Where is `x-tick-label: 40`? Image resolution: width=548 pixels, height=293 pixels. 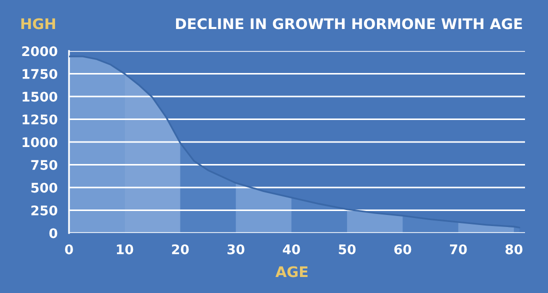
x-tick-label: 40 is located at coordinates (291, 249).